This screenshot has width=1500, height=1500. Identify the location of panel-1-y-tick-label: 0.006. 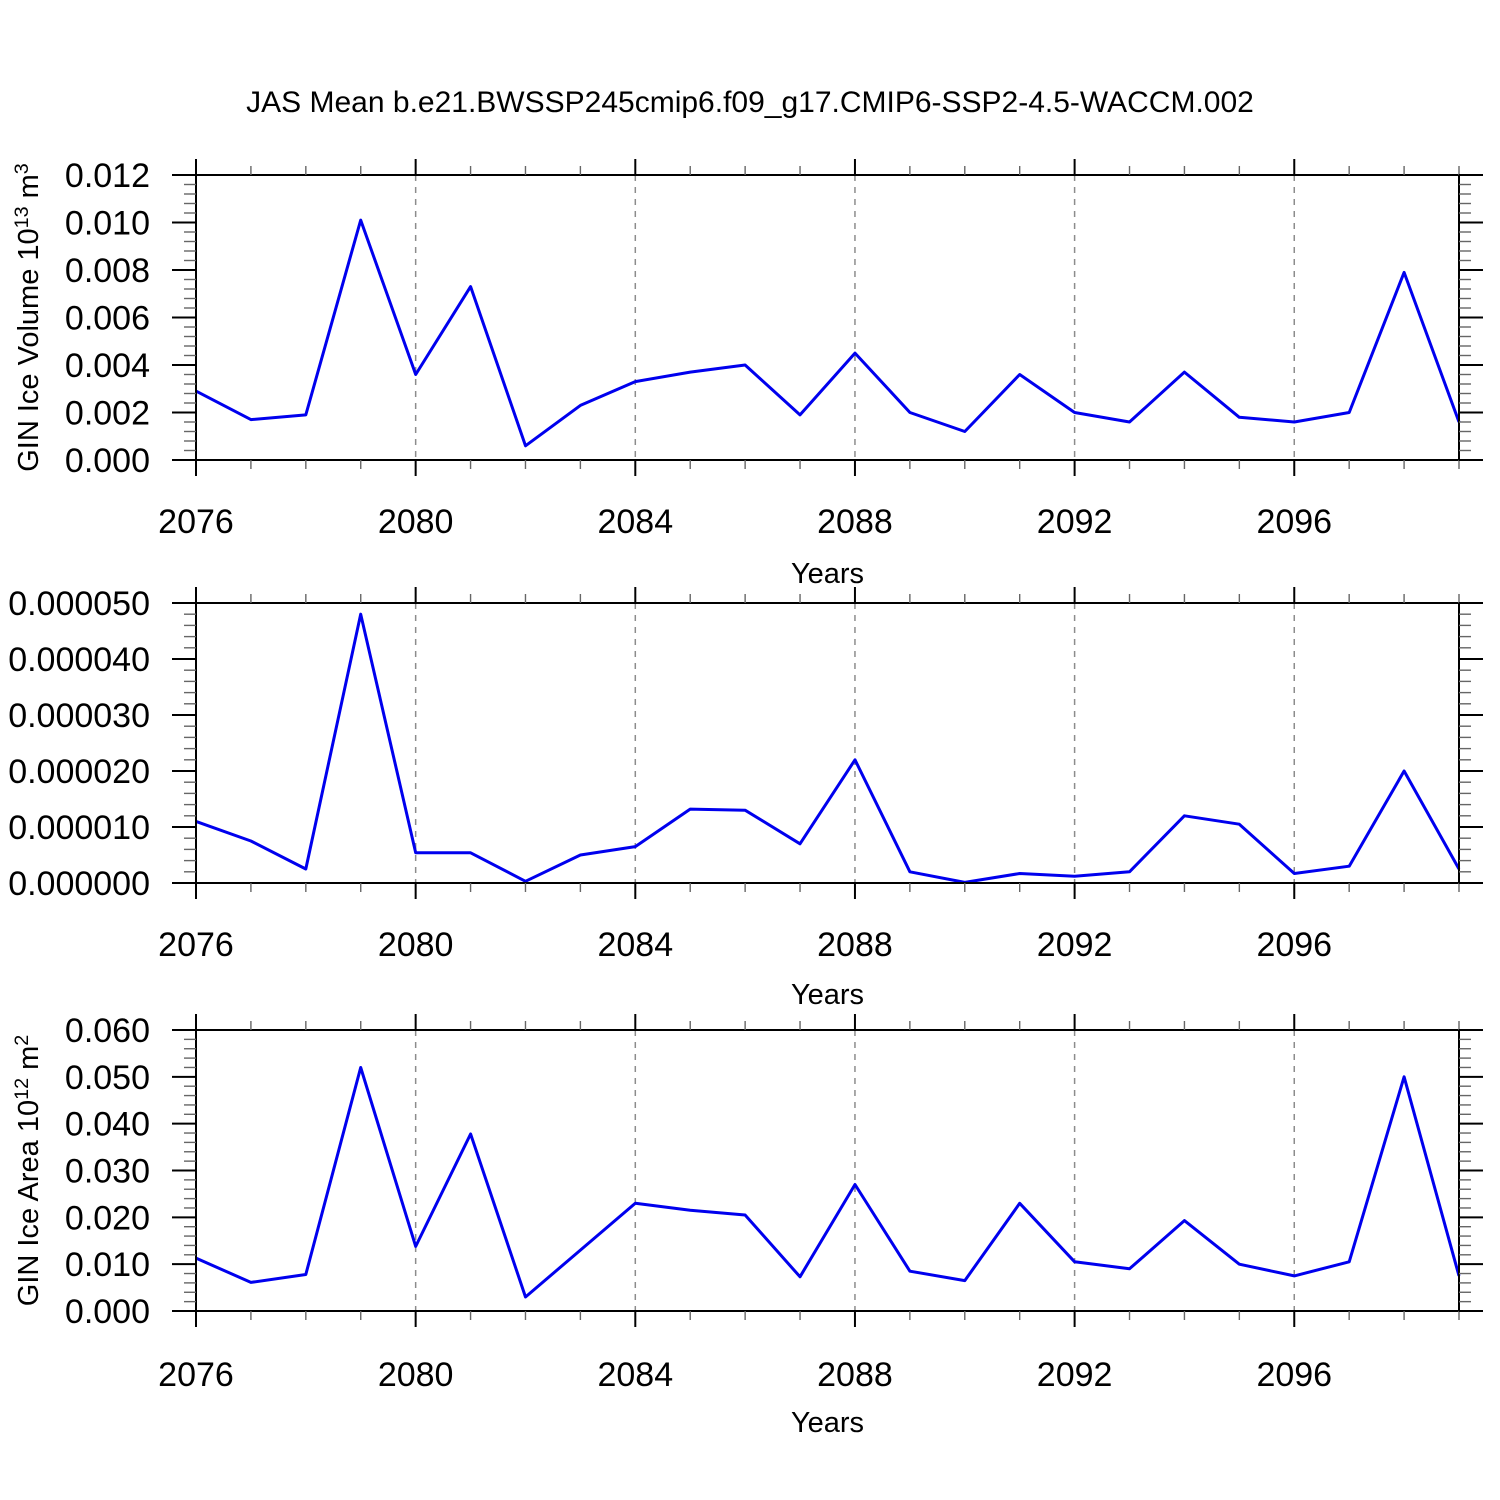
(107, 319).